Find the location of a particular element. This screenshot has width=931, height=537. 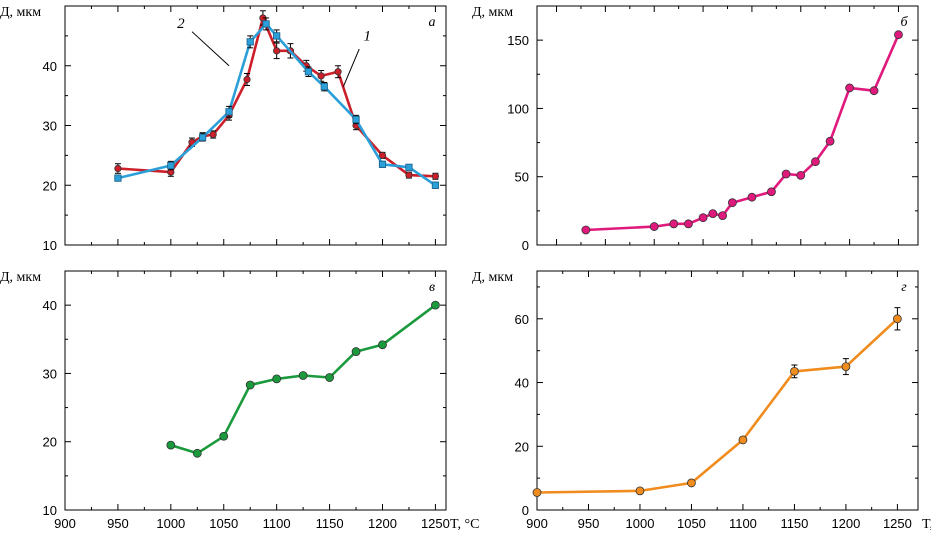

panel-letter: б is located at coordinates (904, 22).